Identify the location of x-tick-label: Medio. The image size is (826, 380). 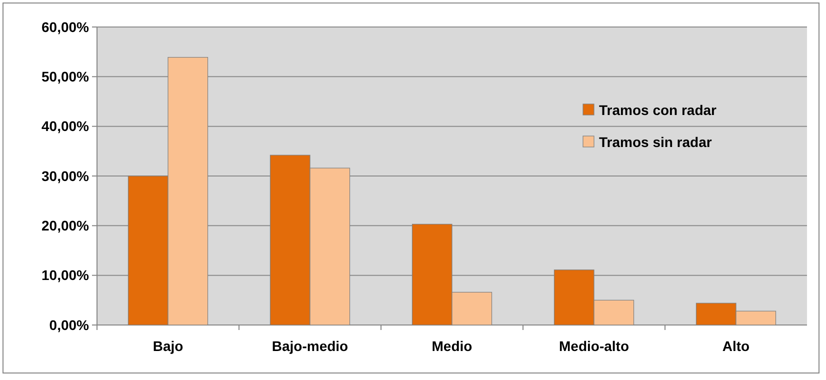
(452, 346).